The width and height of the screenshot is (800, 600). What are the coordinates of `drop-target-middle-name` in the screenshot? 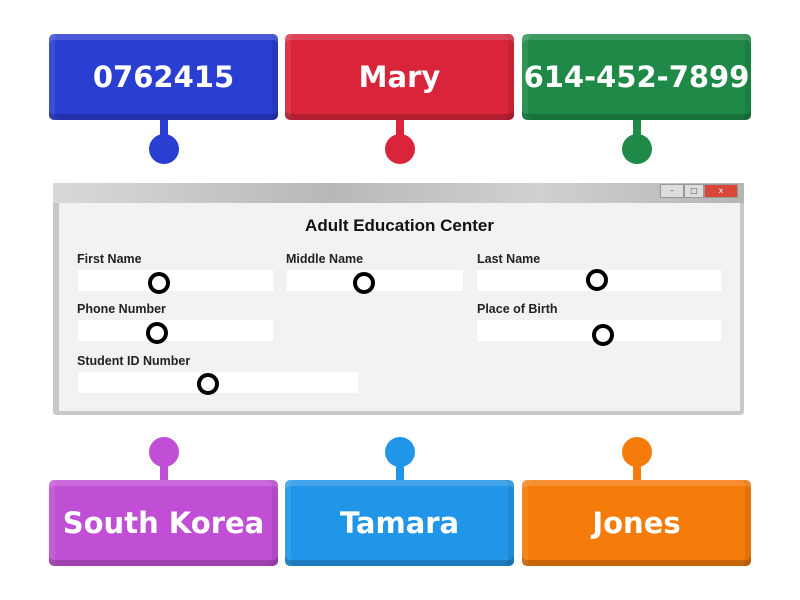 It's located at (364, 283).